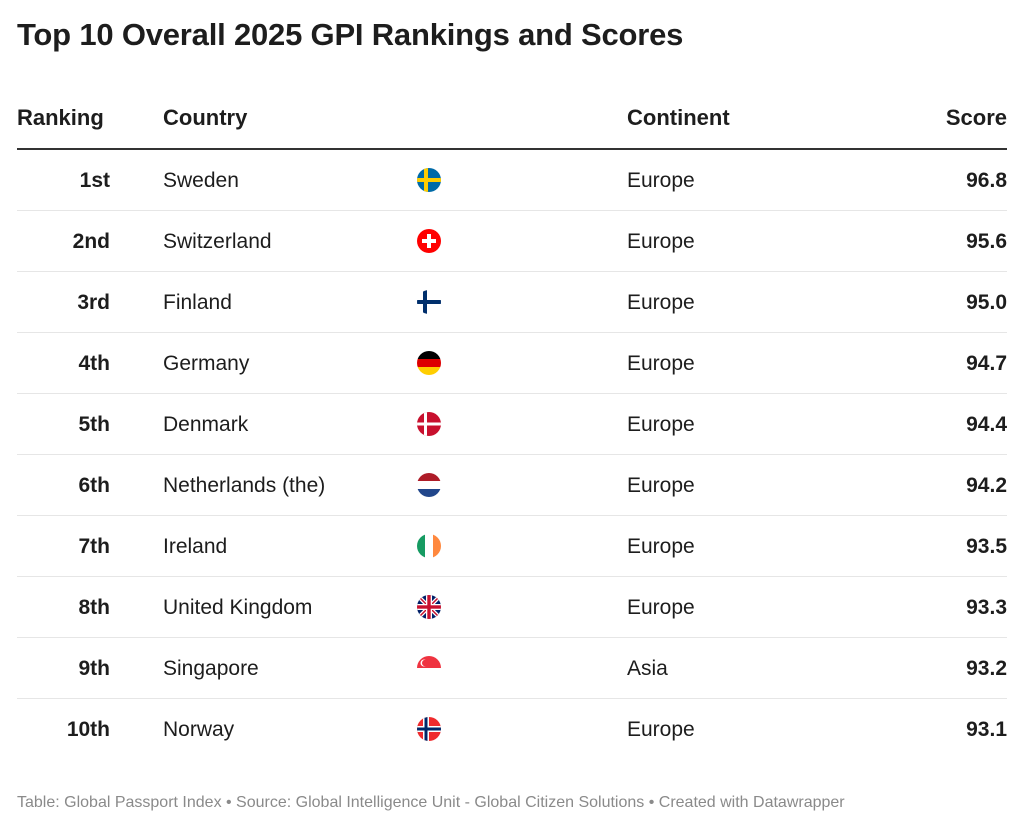 The height and width of the screenshot is (831, 1024). Describe the element at coordinates (512, 180) in the screenshot. I see `table-row: 1st Sweden Europe 96.8` at that location.